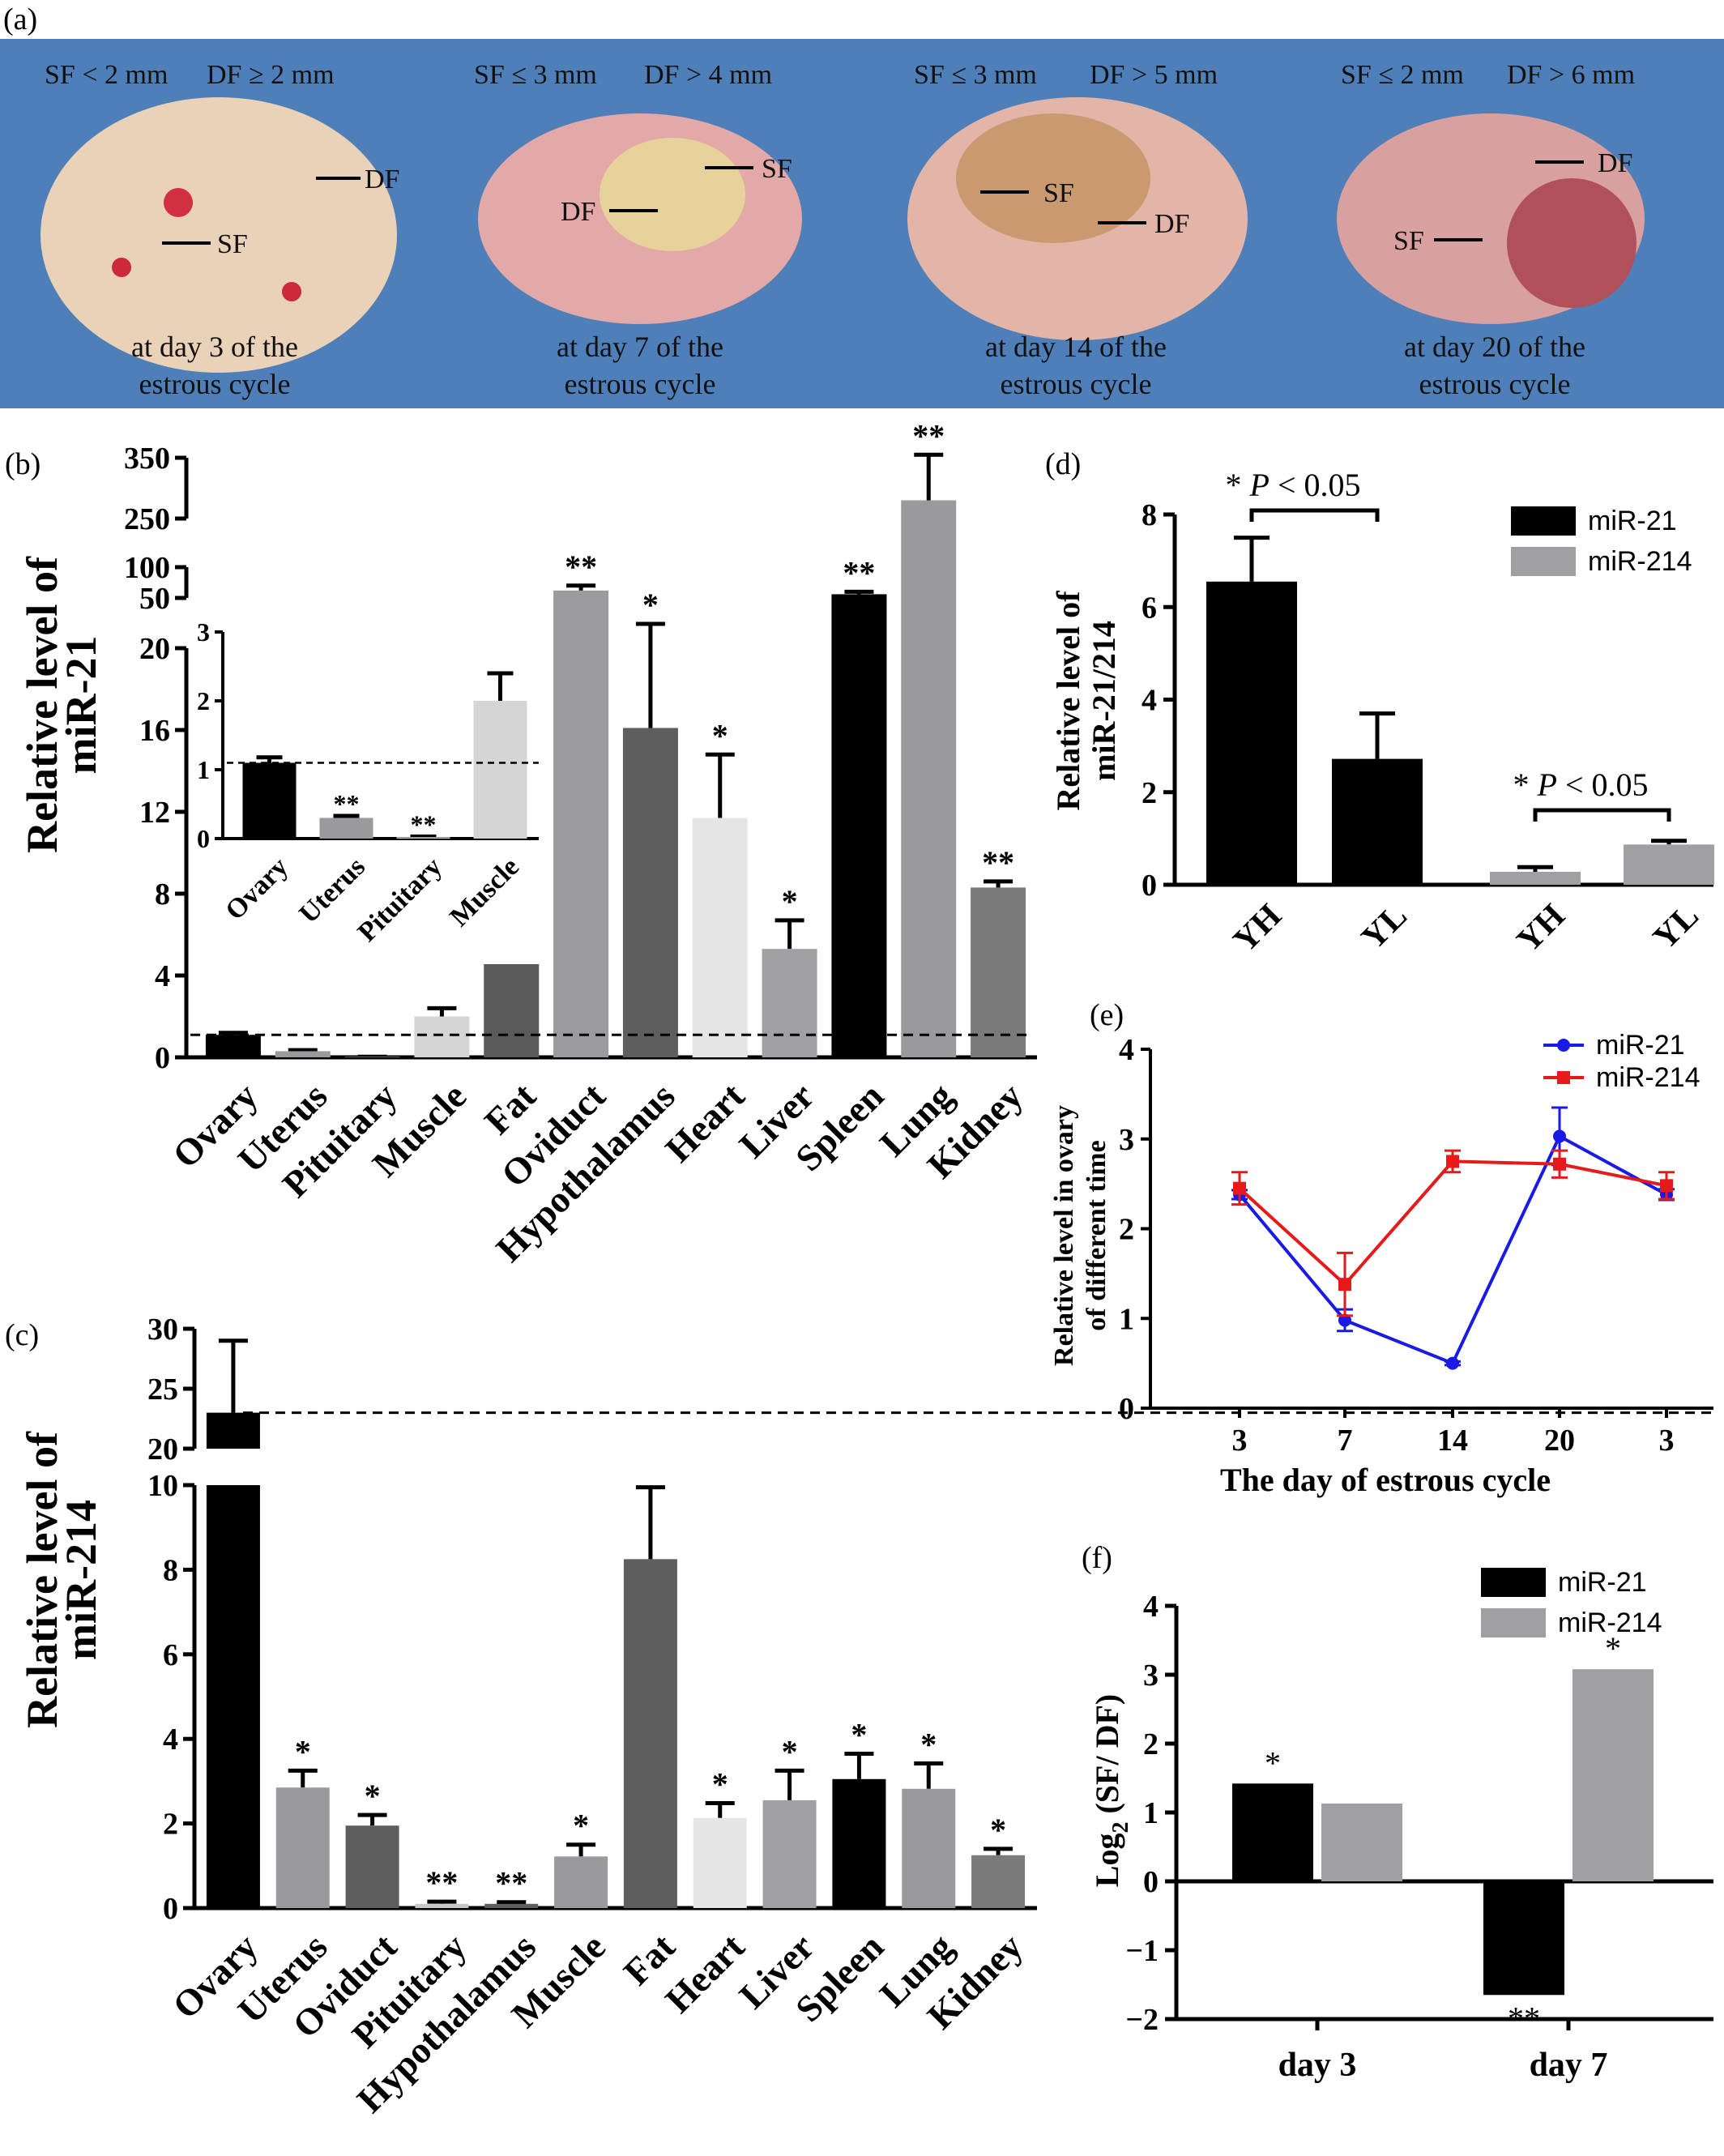  What do you see at coordinates (650, 1733) in the screenshot?
I see `panel-c-bar-fat` at bounding box center [650, 1733].